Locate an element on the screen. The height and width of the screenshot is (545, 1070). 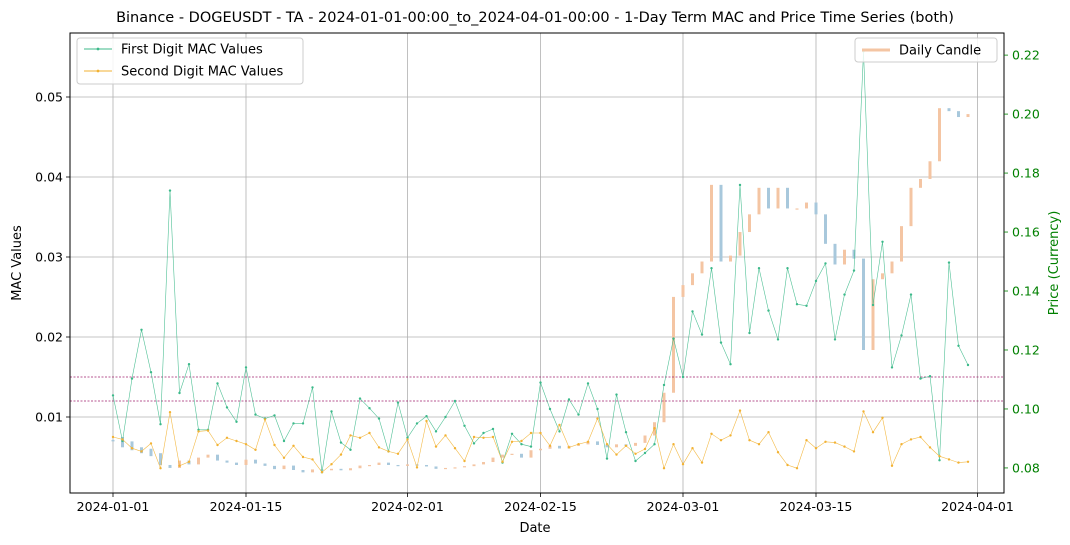
legend-label-second-digit: Second Digit MAC Values is located at coordinates (202, 72).